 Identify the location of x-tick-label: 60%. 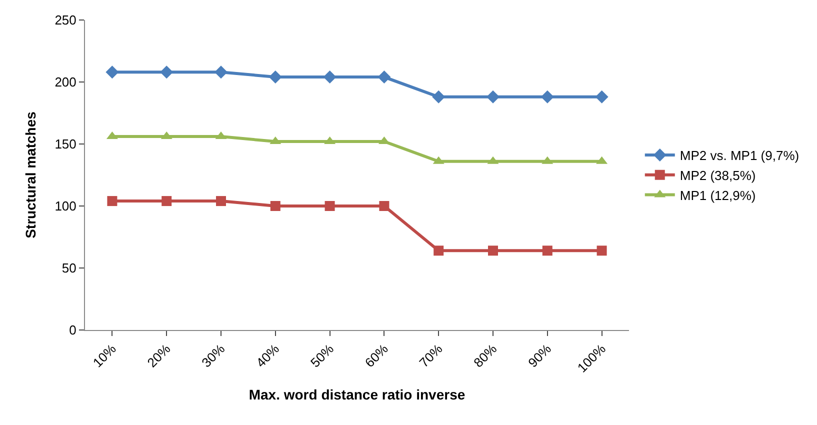
(377, 355).